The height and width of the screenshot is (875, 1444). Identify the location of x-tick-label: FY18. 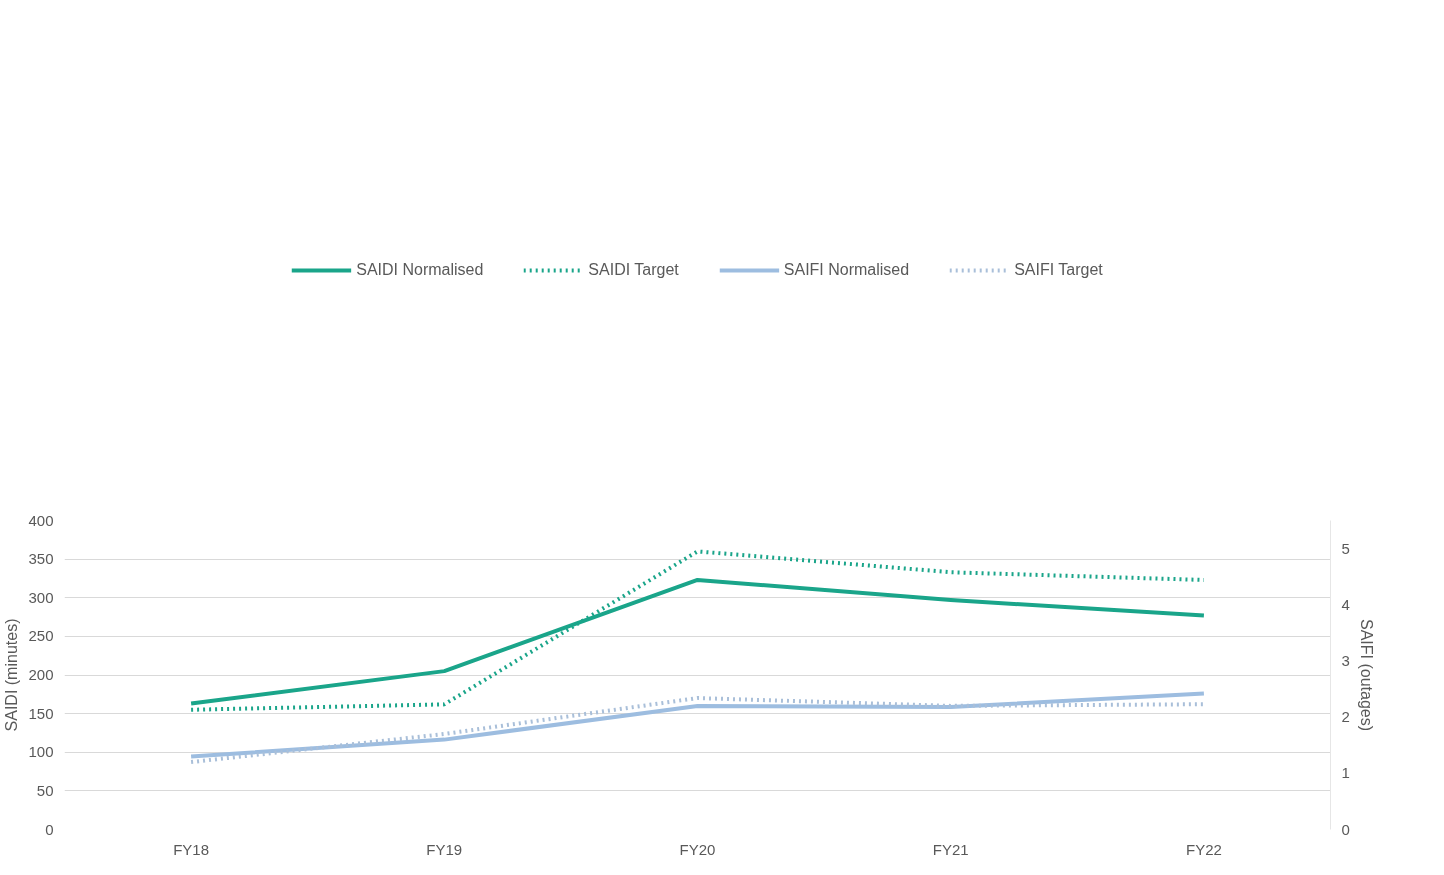
(191, 849).